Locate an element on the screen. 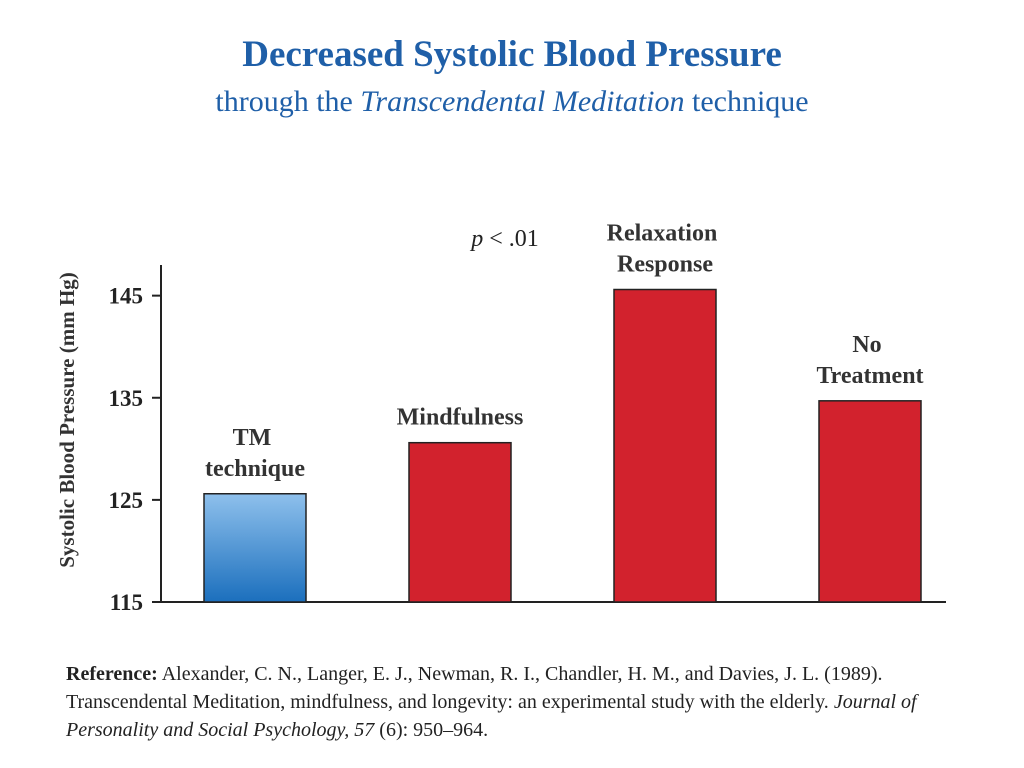 This screenshot has width=1024, height=768. category-label-line: Treatment is located at coordinates (869, 376).